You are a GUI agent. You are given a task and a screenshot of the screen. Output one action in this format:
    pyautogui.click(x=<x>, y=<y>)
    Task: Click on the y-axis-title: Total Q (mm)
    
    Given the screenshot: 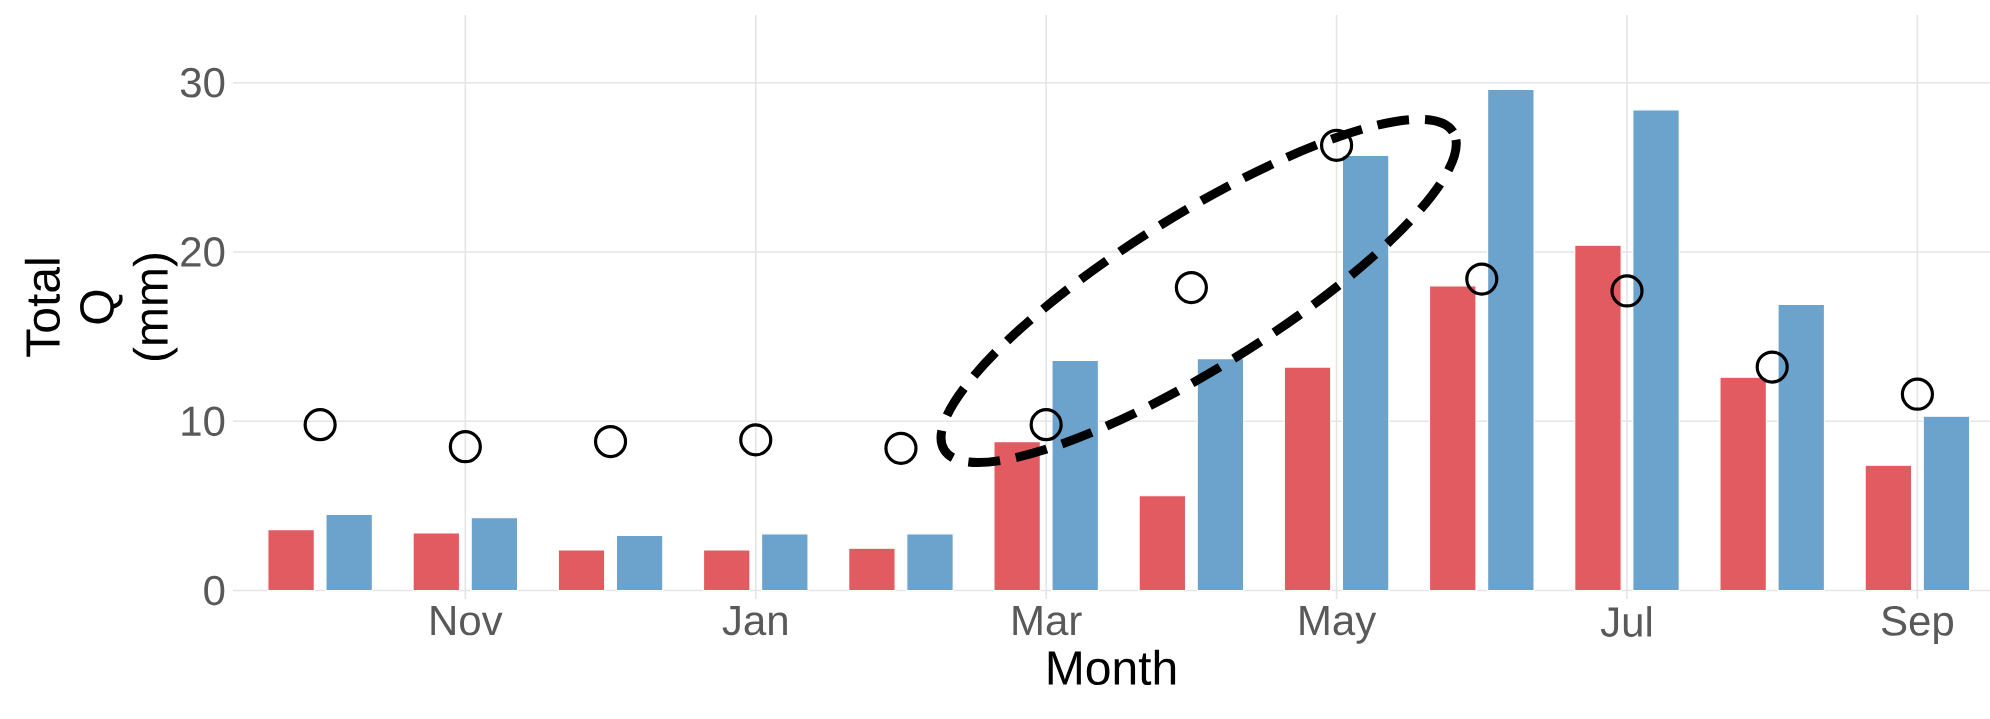 What is the action you would take?
    pyautogui.click(x=101, y=307)
    